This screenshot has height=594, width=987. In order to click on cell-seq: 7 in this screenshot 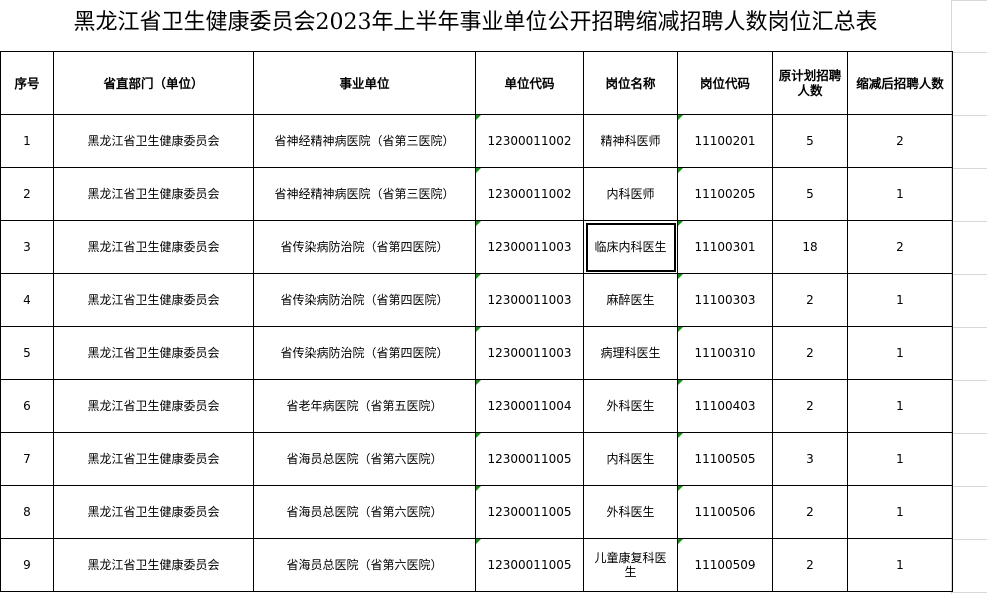, I will do `click(27, 459)`.